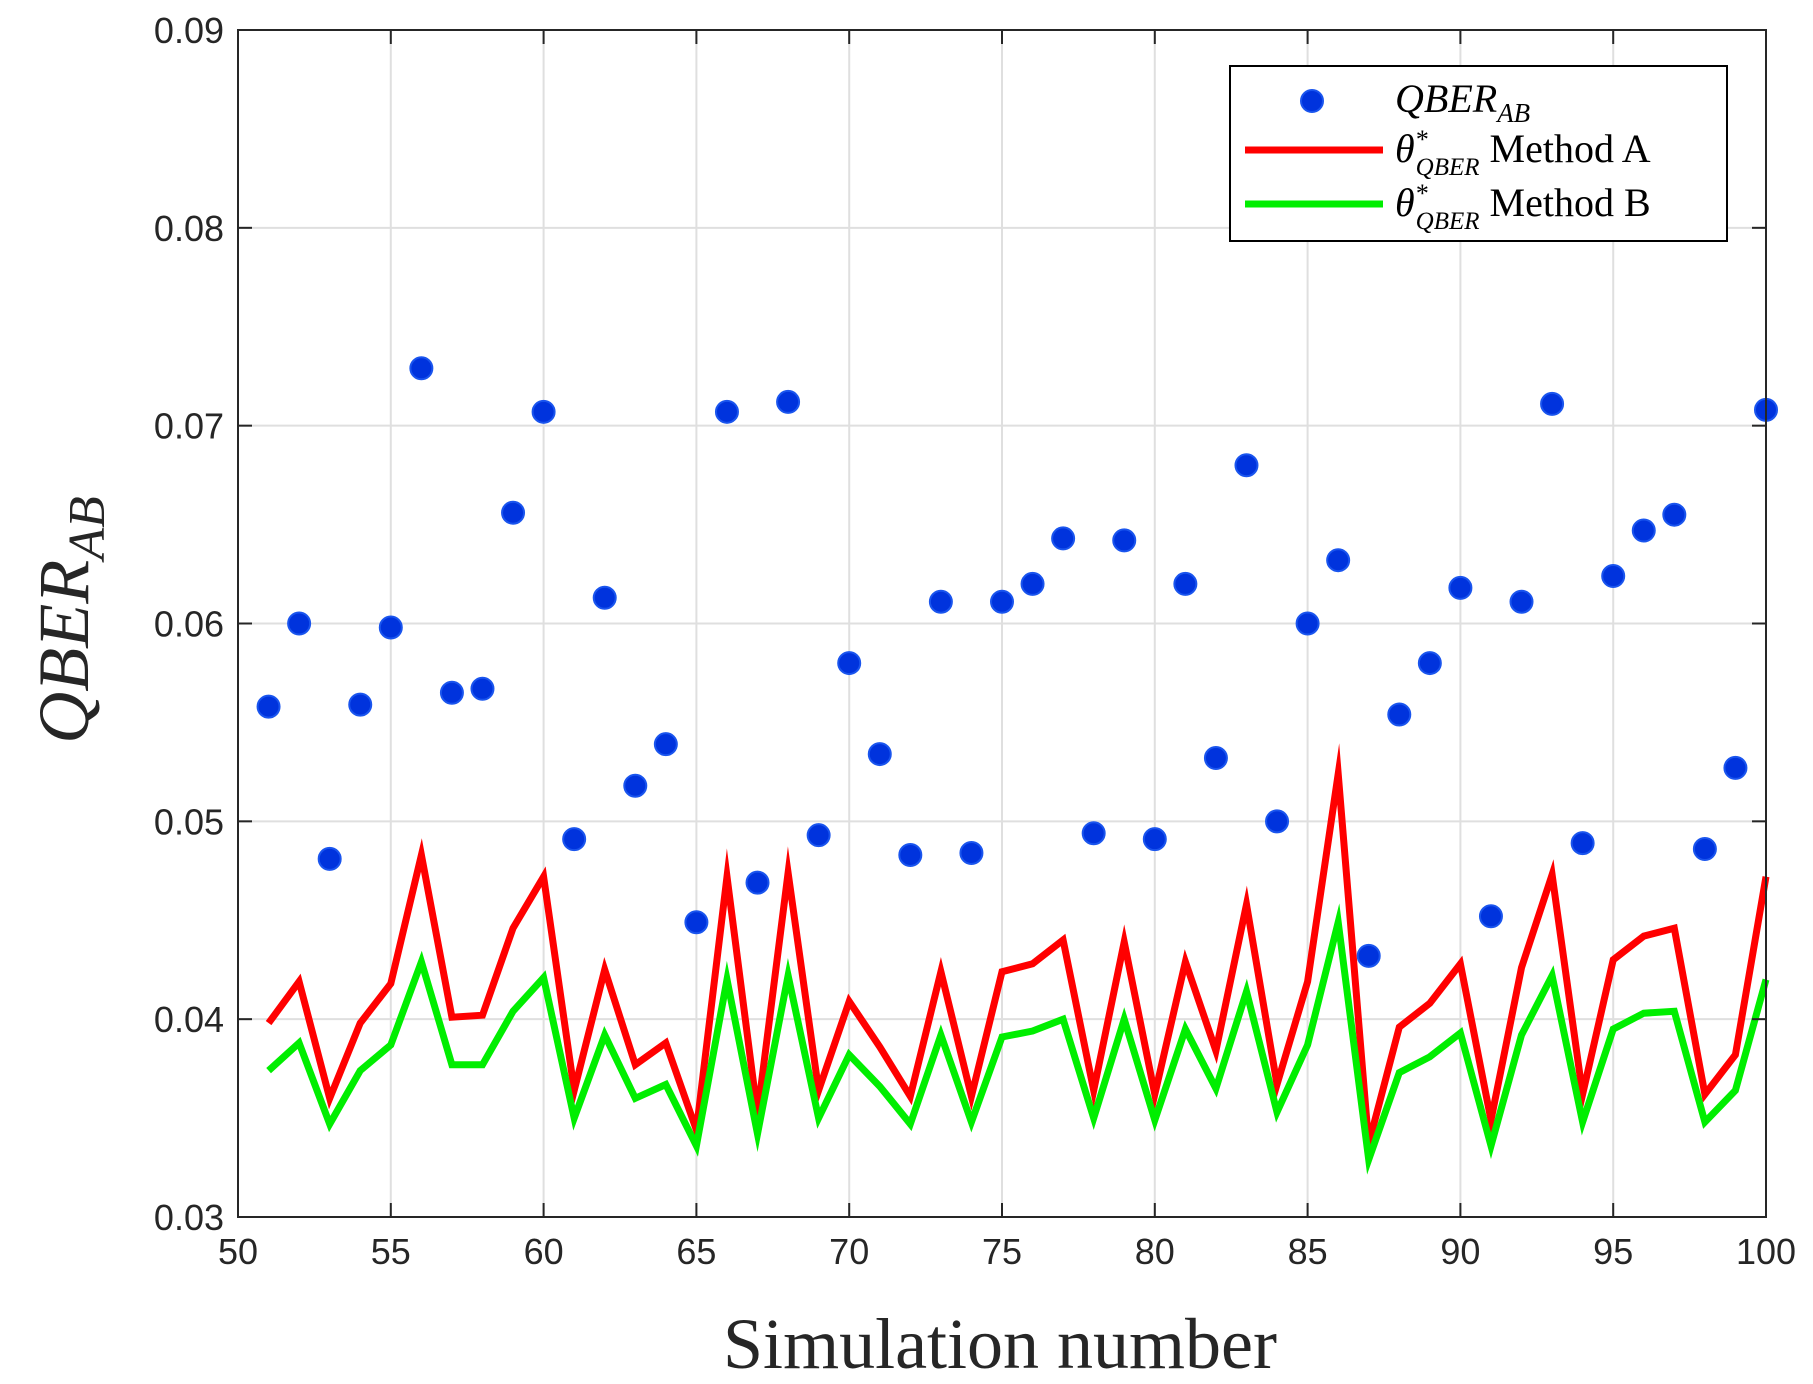 The image size is (1813, 1384). What do you see at coordinates (696, 1251) in the screenshot?
I see `x-tick-label: 65` at bounding box center [696, 1251].